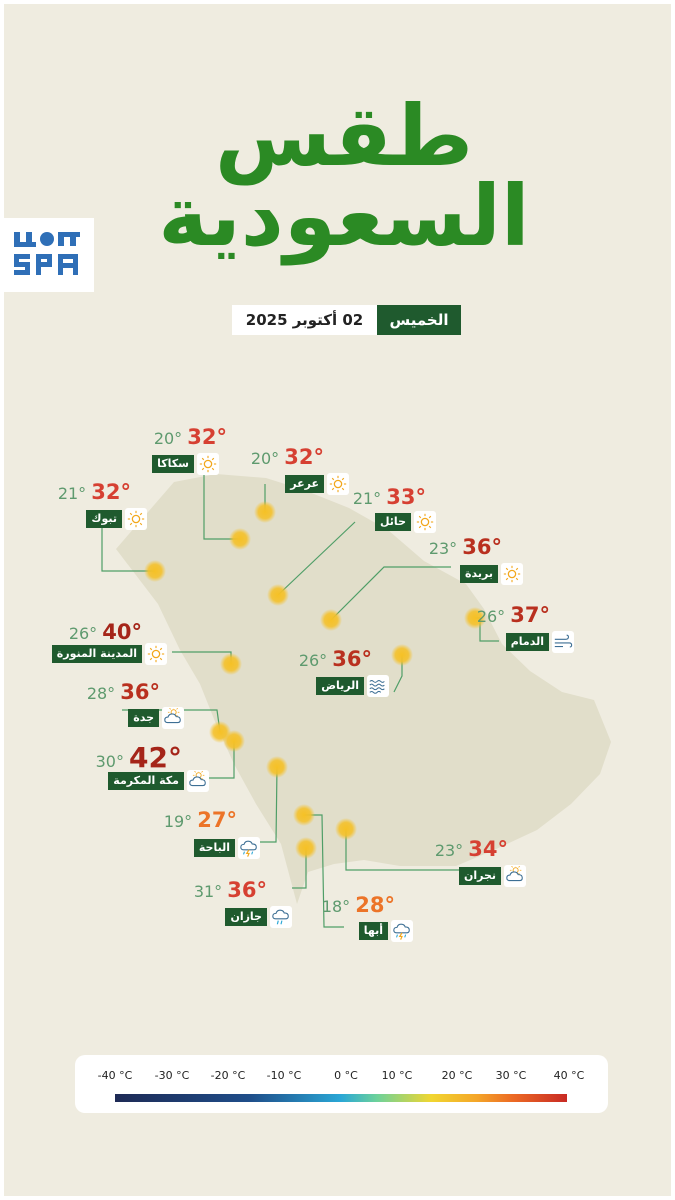 This screenshot has width=675, height=1200. What do you see at coordinates (563, 642) in the screenshot?
I see `wind-icon` at bounding box center [563, 642].